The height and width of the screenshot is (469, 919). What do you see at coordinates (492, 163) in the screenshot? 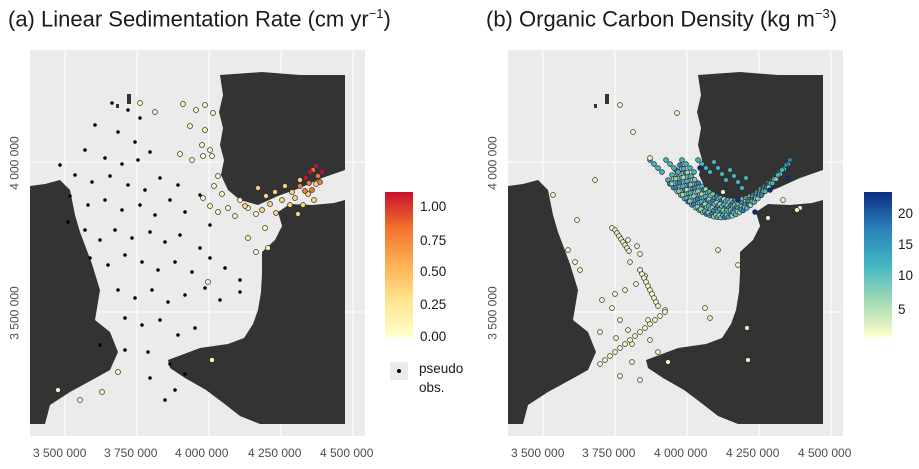
I see `panel-b-ytick: 4 000 000` at bounding box center [492, 163].